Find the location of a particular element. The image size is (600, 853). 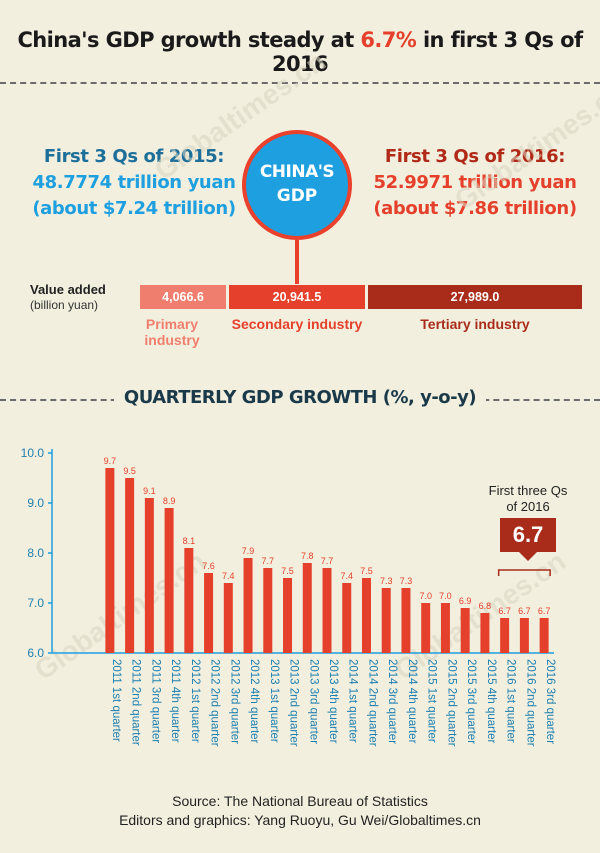

y-tick-label: 6.0 is located at coordinates (35, 653).